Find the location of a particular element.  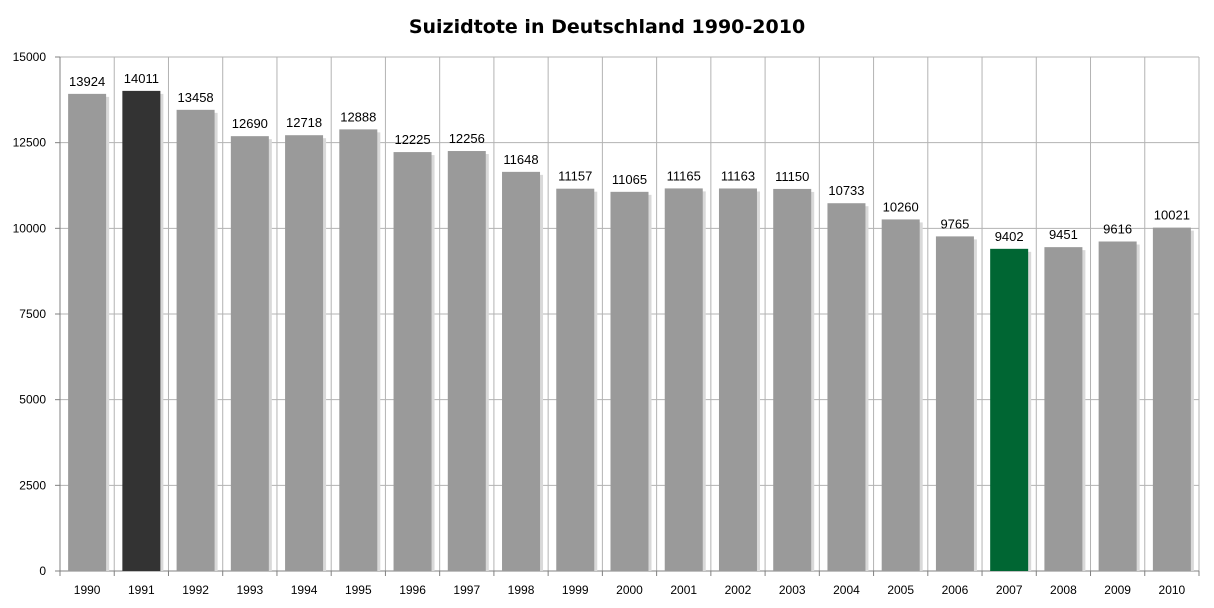

y-axis-tick-labels: 0 2500 5000 7500 10000 12500 15000 is located at coordinates (30, 314).